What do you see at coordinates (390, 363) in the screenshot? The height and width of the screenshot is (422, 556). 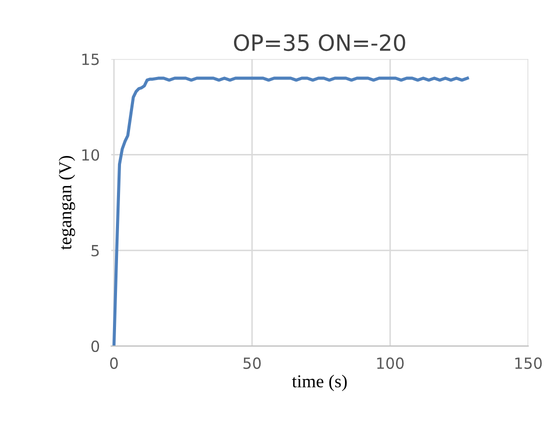 I see `x-tick-label: 100` at bounding box center [390, 363].